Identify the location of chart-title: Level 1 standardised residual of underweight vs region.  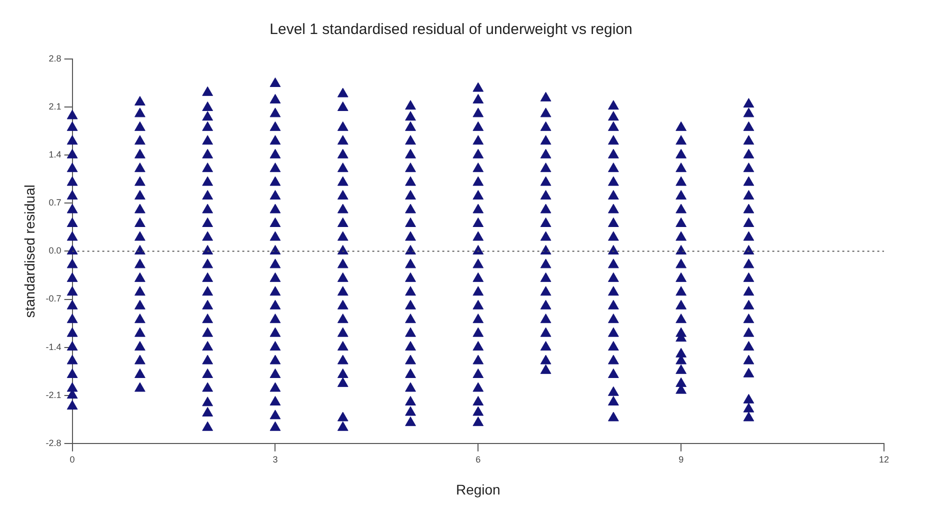
(451, 29).